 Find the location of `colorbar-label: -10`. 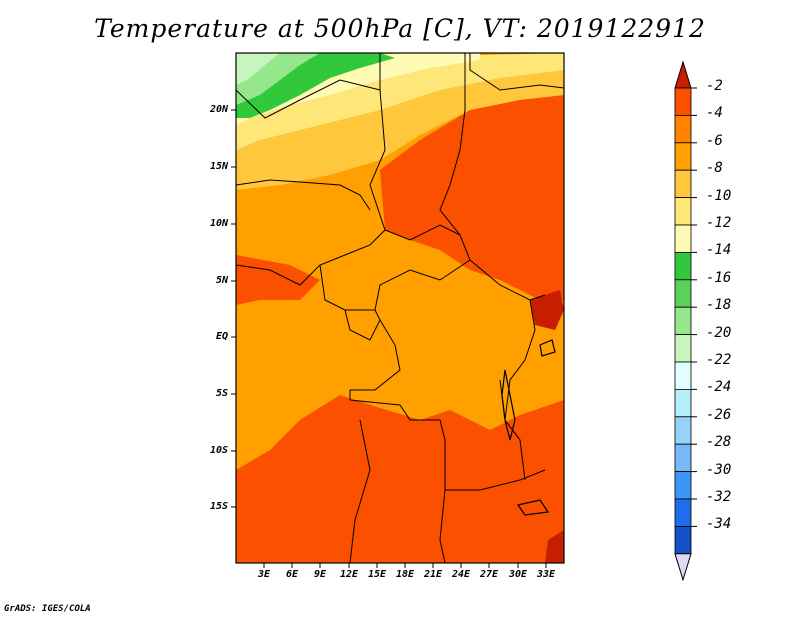

colorbar-label: -10 is located at coordinates (719, 195).